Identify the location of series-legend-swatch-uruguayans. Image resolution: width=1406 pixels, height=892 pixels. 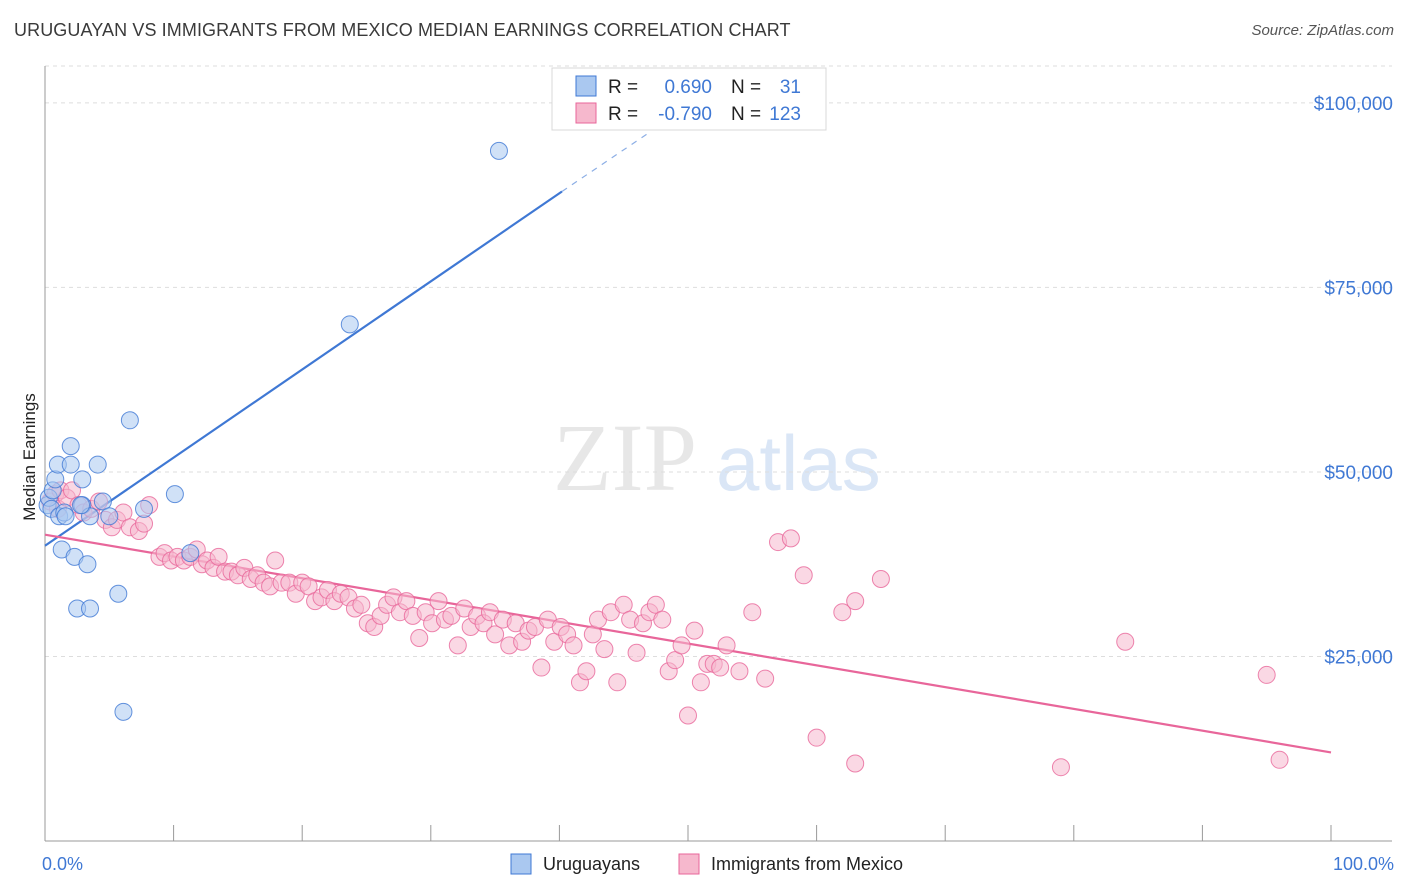
(521, 864).